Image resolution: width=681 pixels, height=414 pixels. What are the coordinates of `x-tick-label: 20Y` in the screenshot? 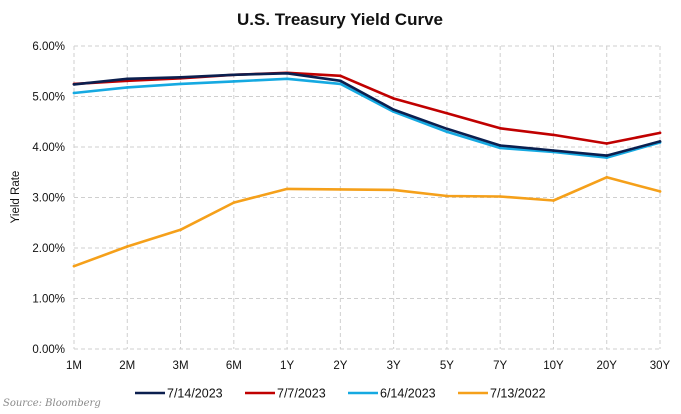 It's located at (606, 366).